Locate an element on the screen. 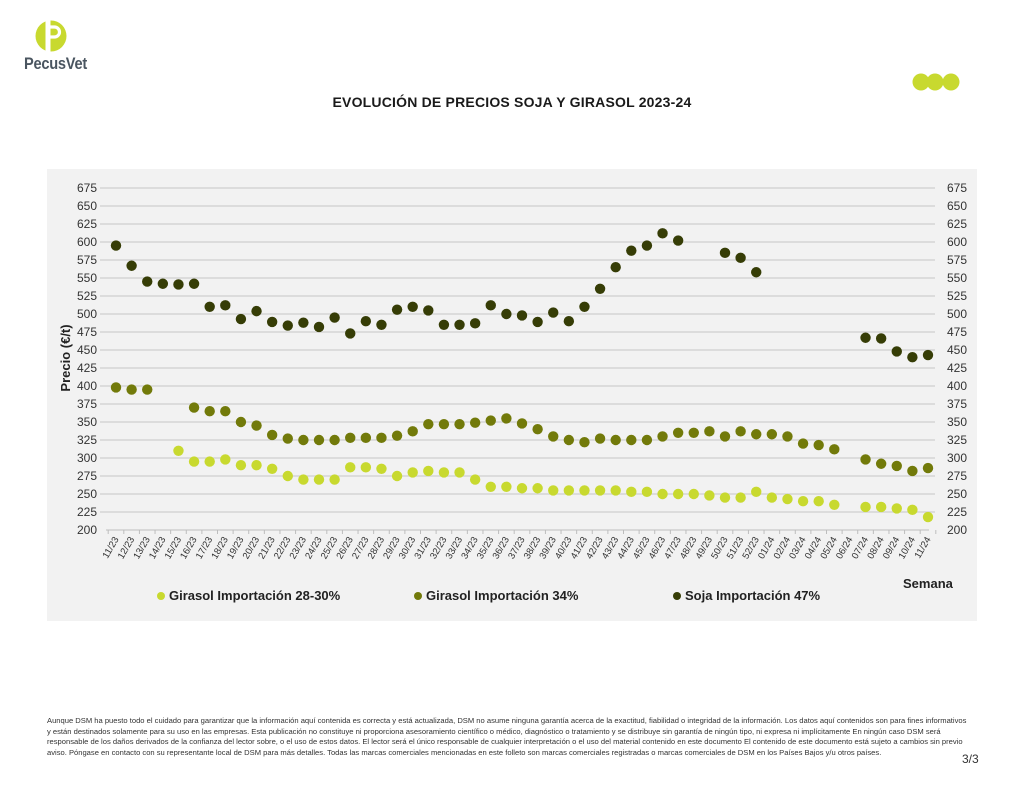  decorative-dots-icon is located at coordinates (936, 82).